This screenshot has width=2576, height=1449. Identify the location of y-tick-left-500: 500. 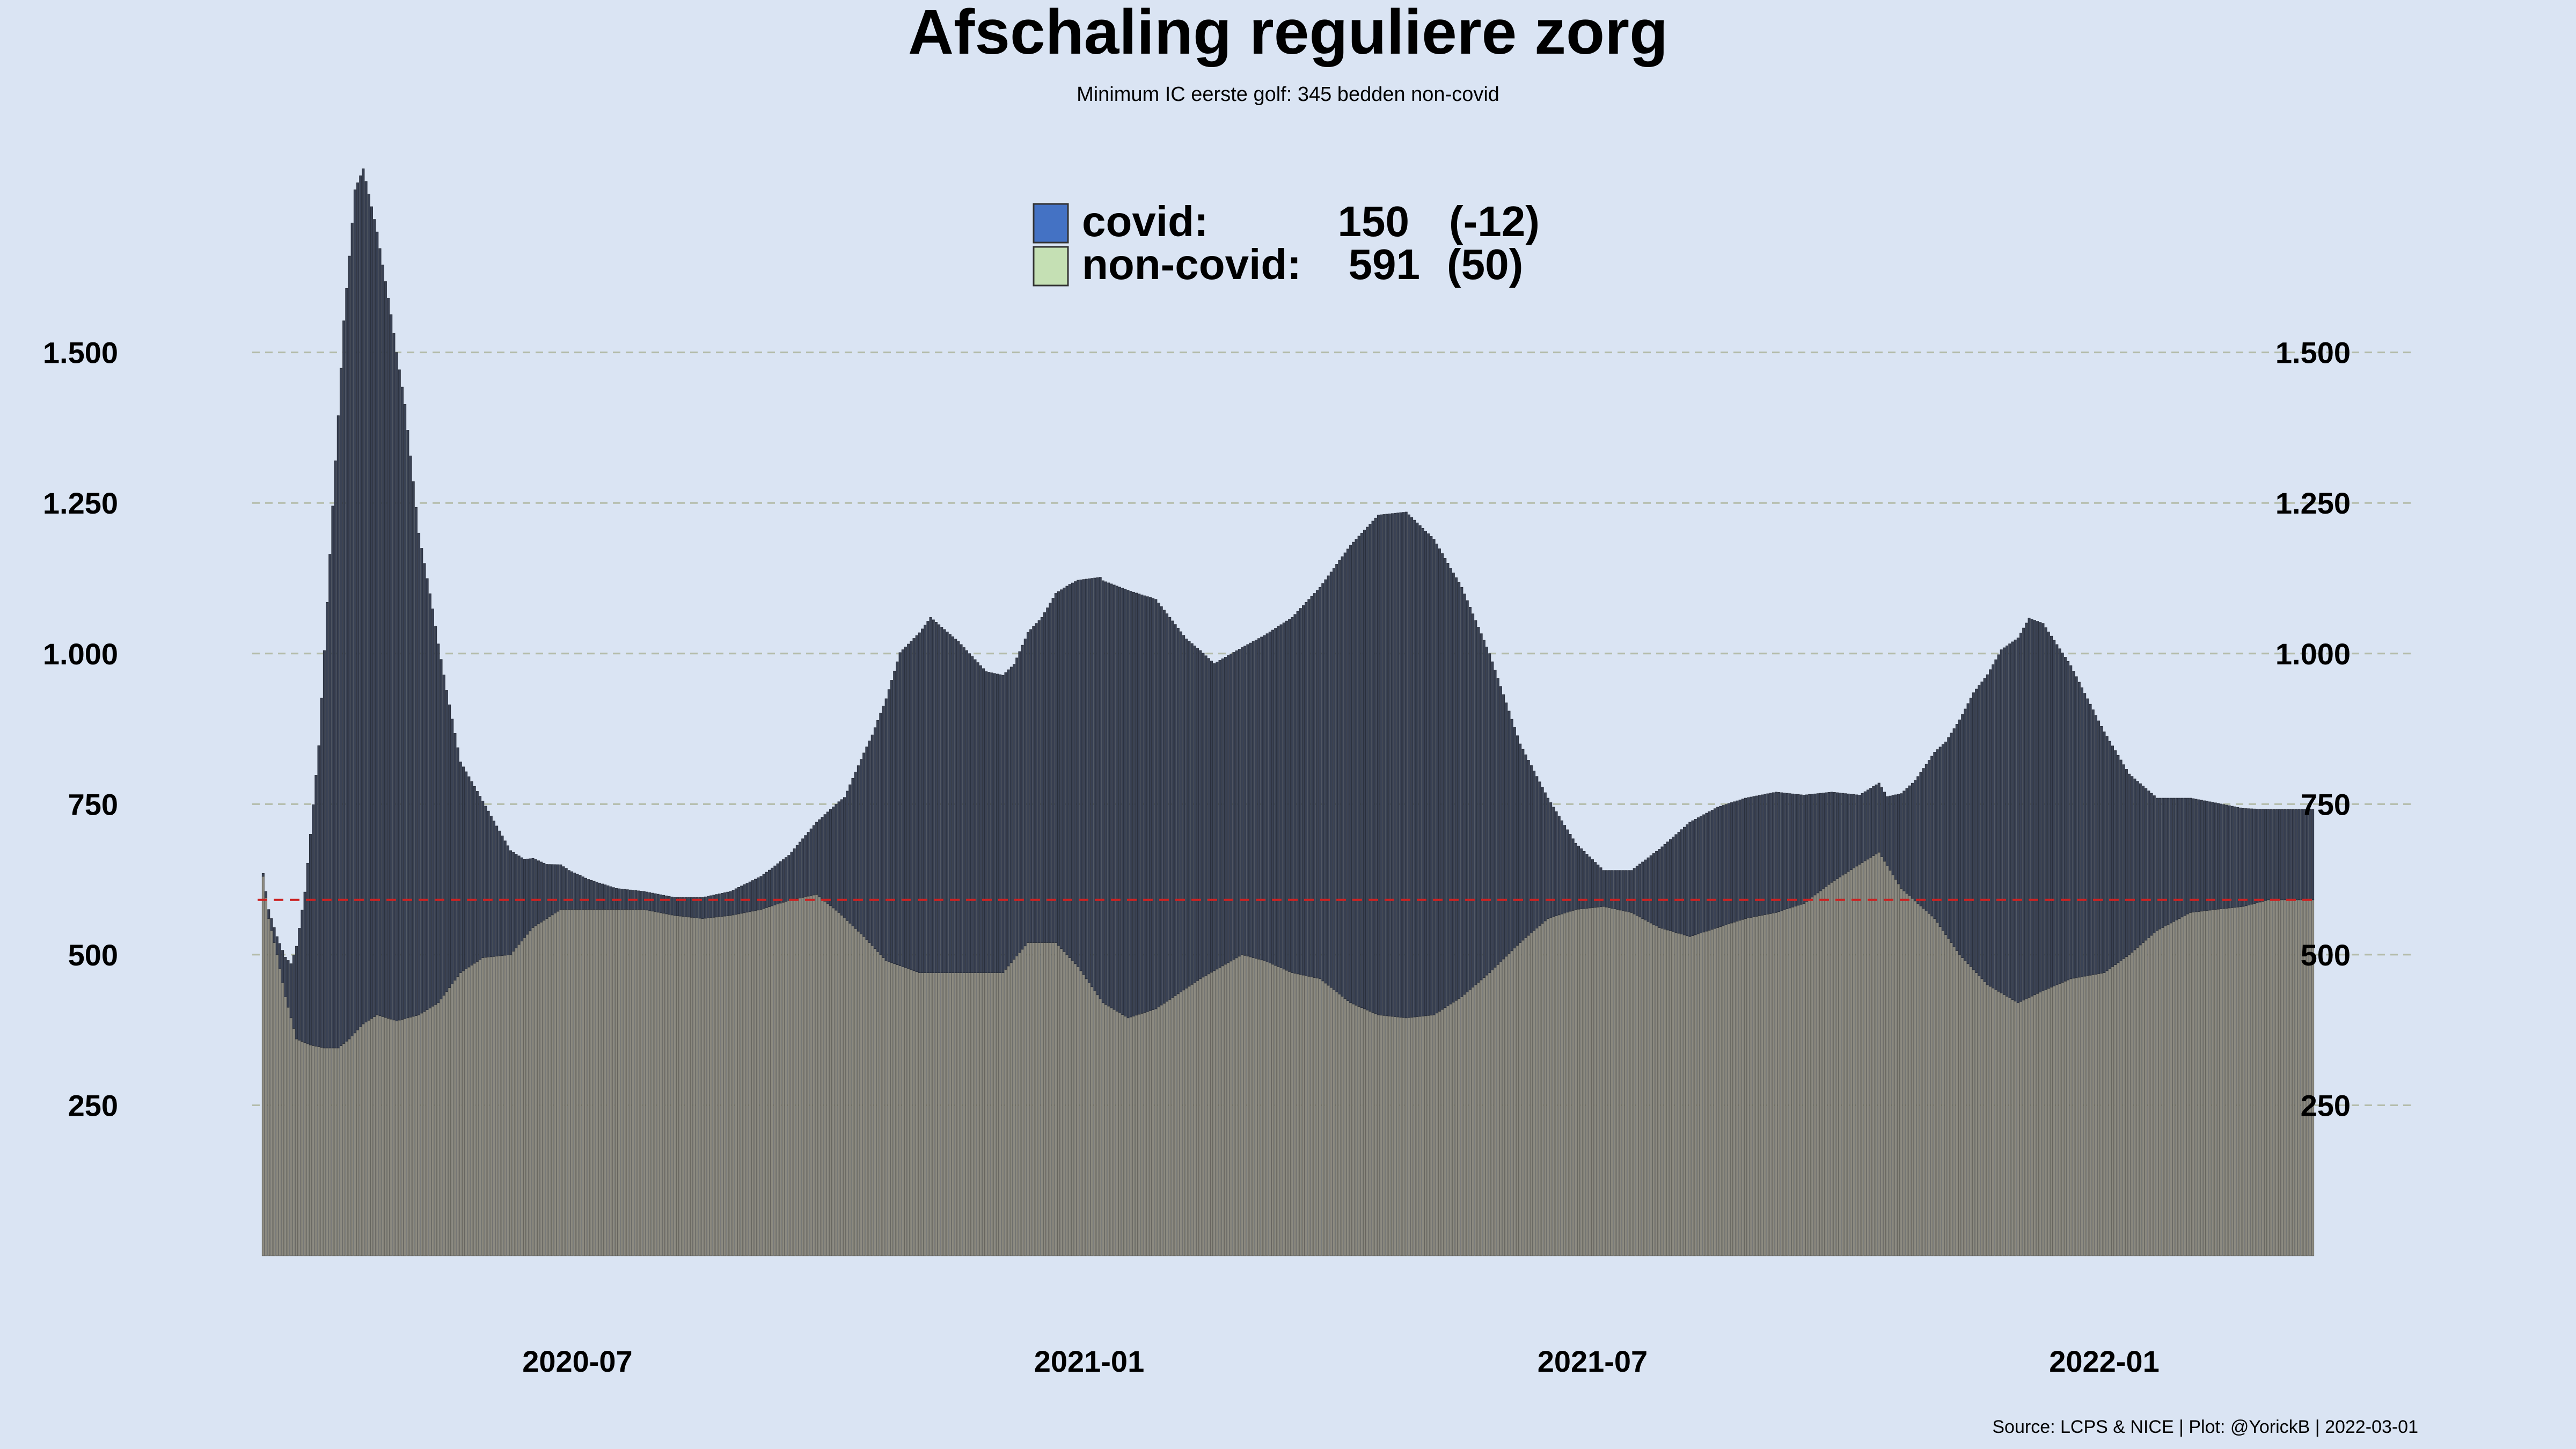
(93, 955).